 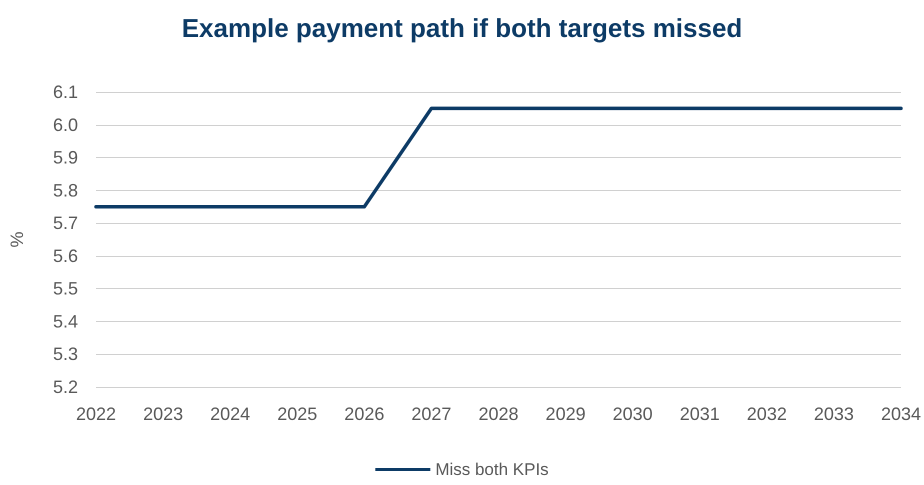 I want to click on x-tick-label: 2033, so click(x=834, y=414).